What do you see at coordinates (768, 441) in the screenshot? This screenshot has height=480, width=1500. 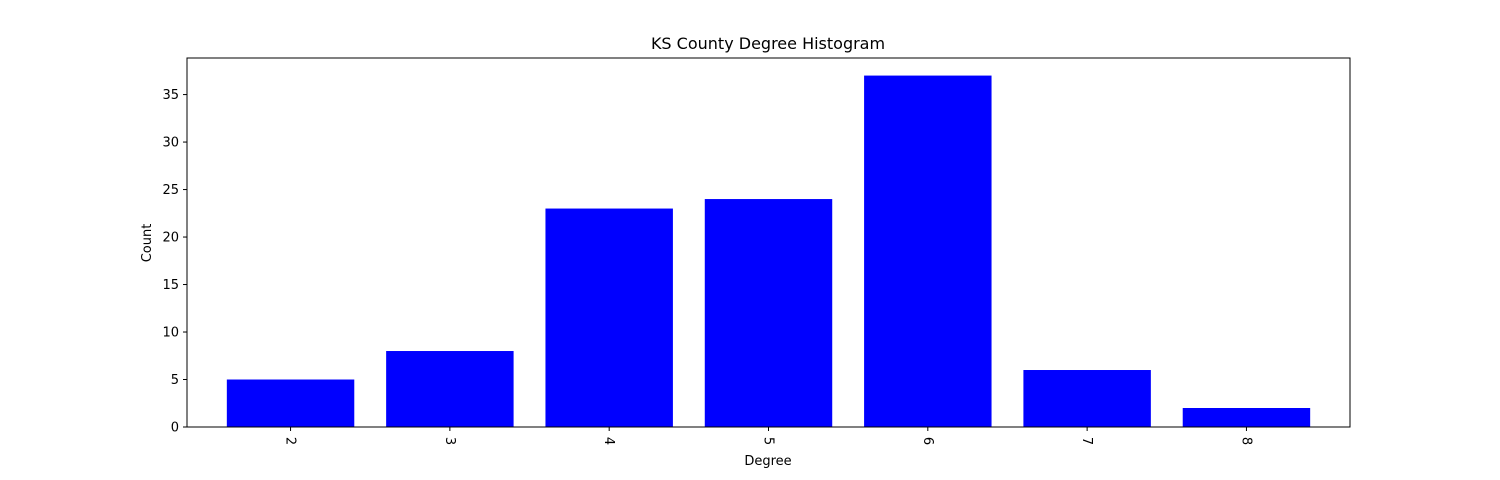 I see `x-tick-label-5: 5` at bounding box center [768, 441].